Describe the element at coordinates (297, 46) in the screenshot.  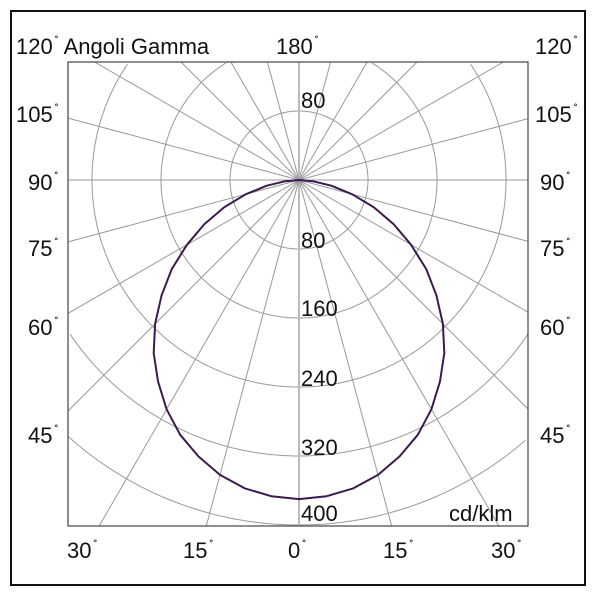
I see `center-angle-label: 180 ˚` at that location.